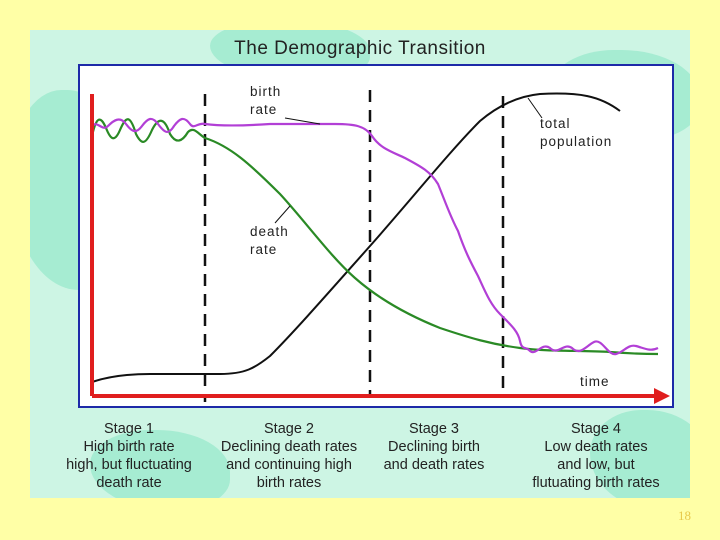 This screenshot has height=540, width=720. What do you see at coordinates (289, 447) in the screenshot?
I see `stage-2-line: Declining death rates` at bounding box center [289, 447].